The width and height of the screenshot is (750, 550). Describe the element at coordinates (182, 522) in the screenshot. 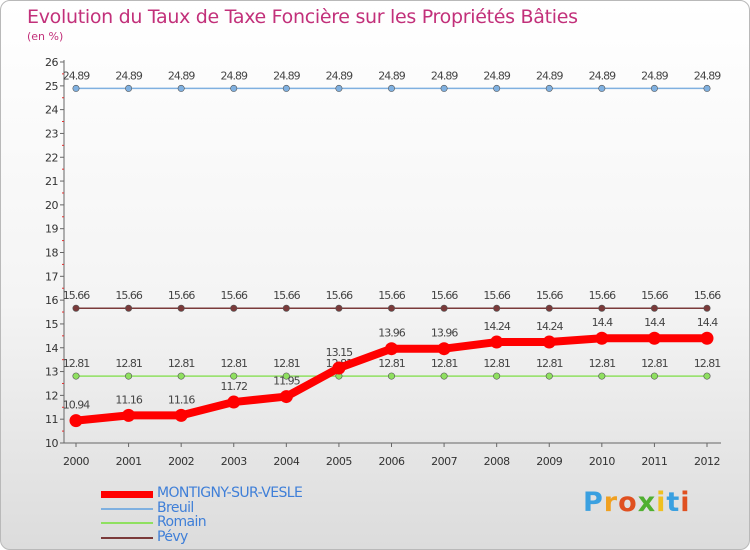

I see `legend-label: Romain` at that location.